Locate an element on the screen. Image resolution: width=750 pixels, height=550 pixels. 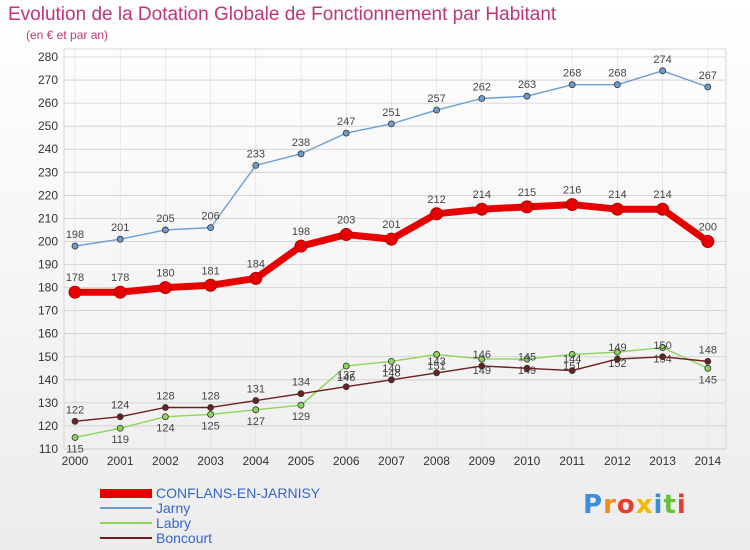
legend-item-boncourt: Boncourt is located at coordinates (156, 538).